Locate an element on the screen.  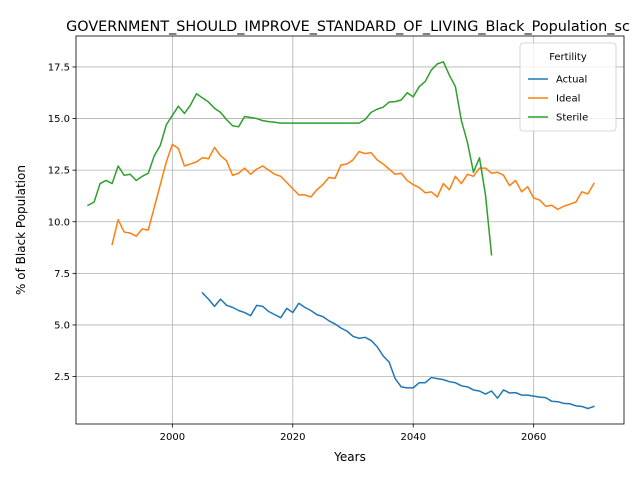
x-tick-label: 2040 is located at coordinates (413, 437).